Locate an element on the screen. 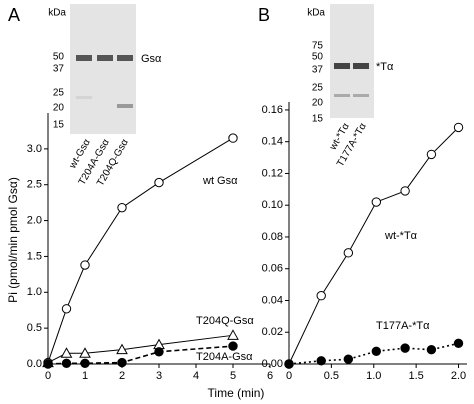 Image resolution: width=474 pixels, height=404 pixels. y-tick-label: 0.08 is located at coordinates (272, 237).